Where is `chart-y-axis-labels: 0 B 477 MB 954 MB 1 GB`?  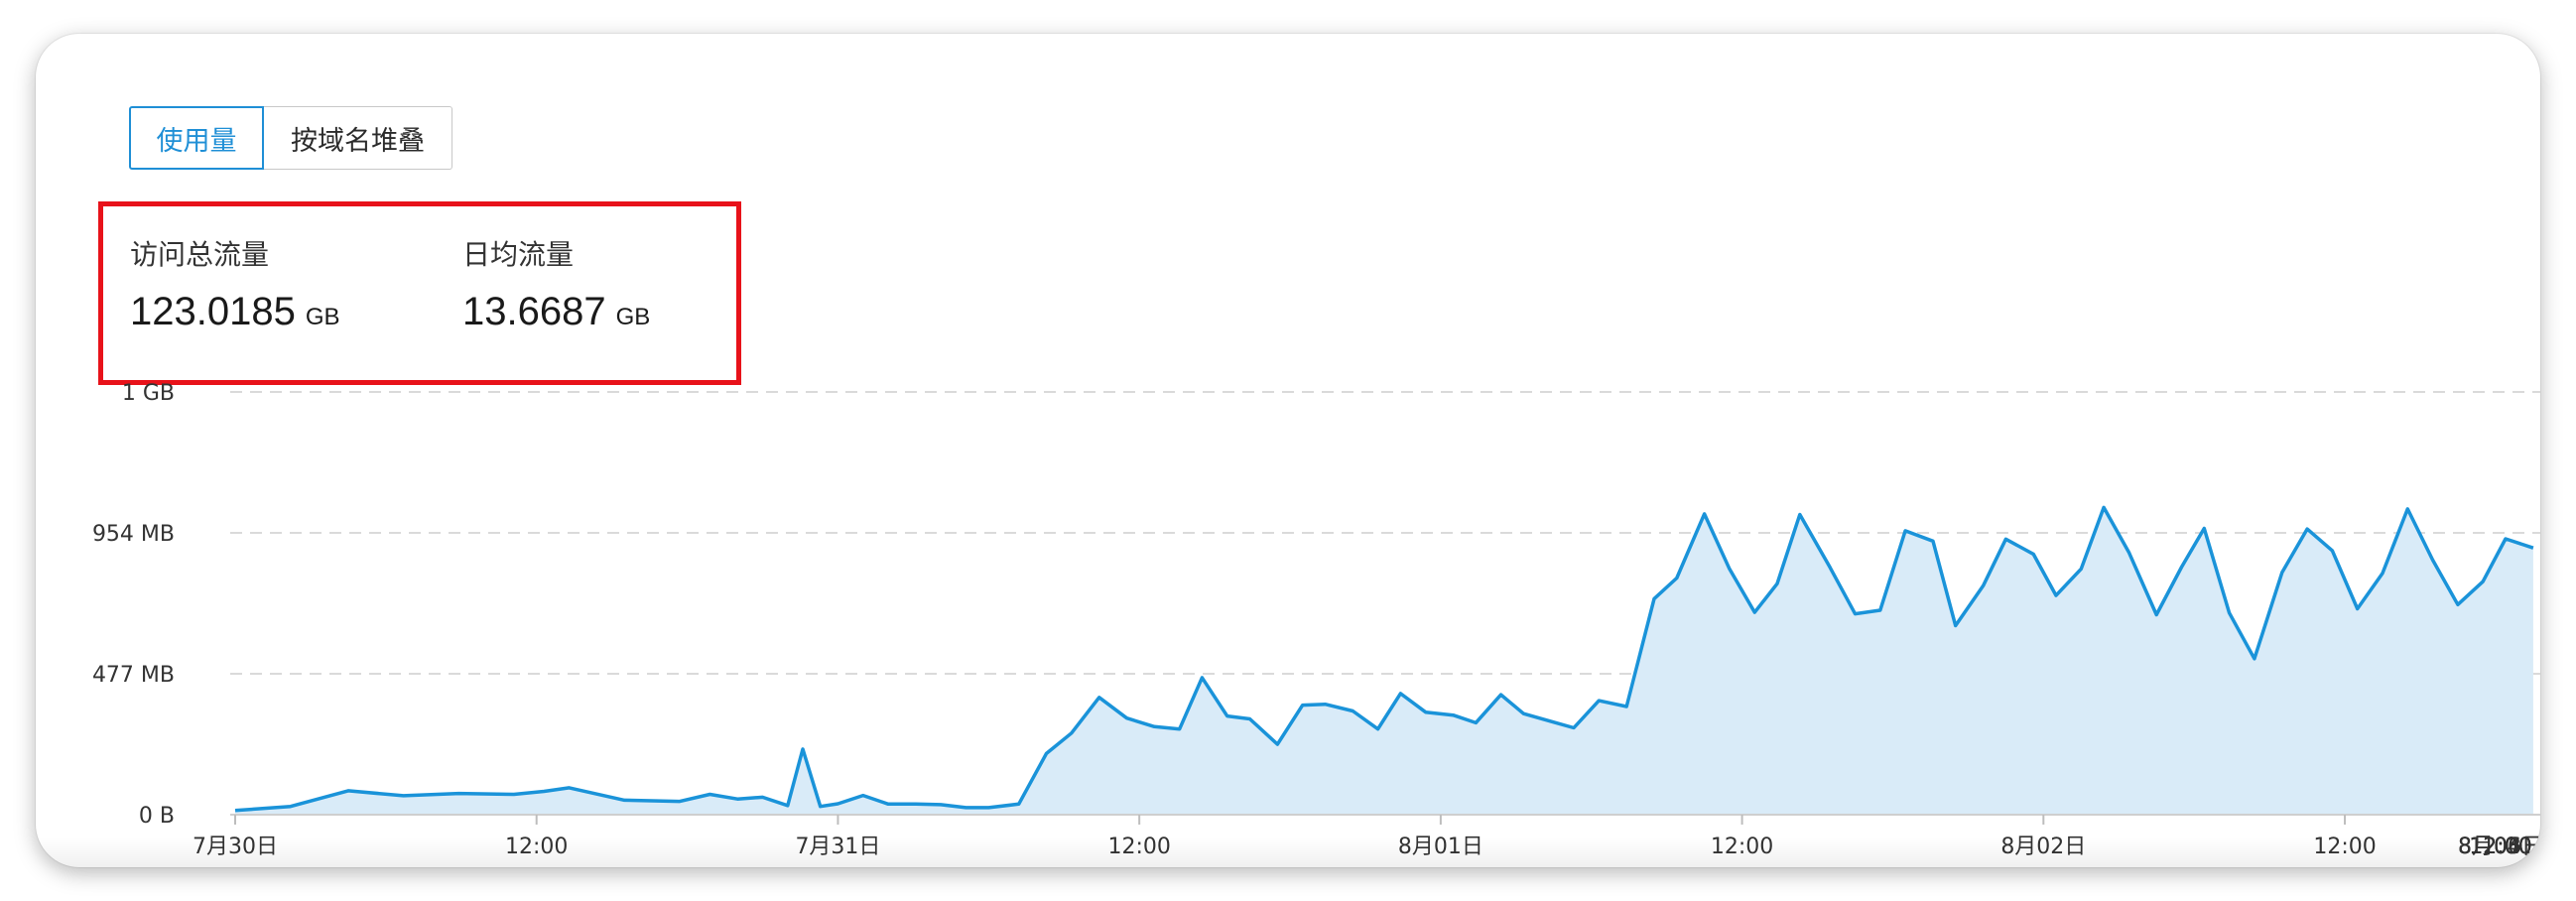 chart-y-axis-labels: 0 B 477 MB 954 MB 1 GB is located at coordinates (134, 605).